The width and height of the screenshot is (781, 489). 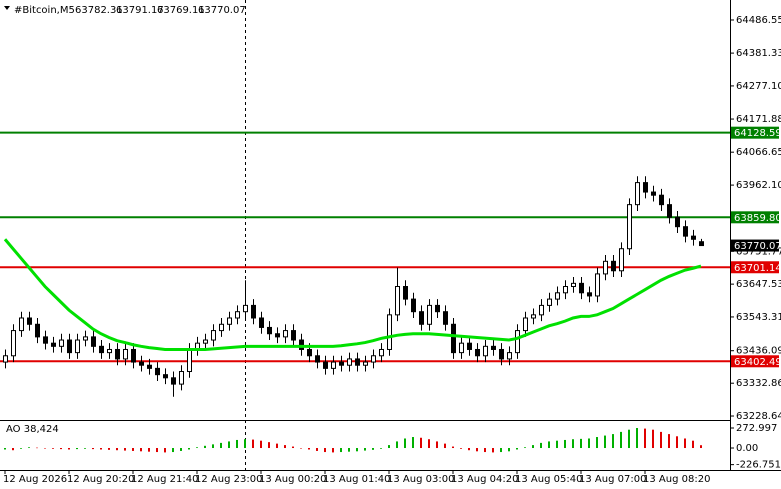 I want to click on x-tick-label: 13 Aug 08:20, so click(x=676, y=479).